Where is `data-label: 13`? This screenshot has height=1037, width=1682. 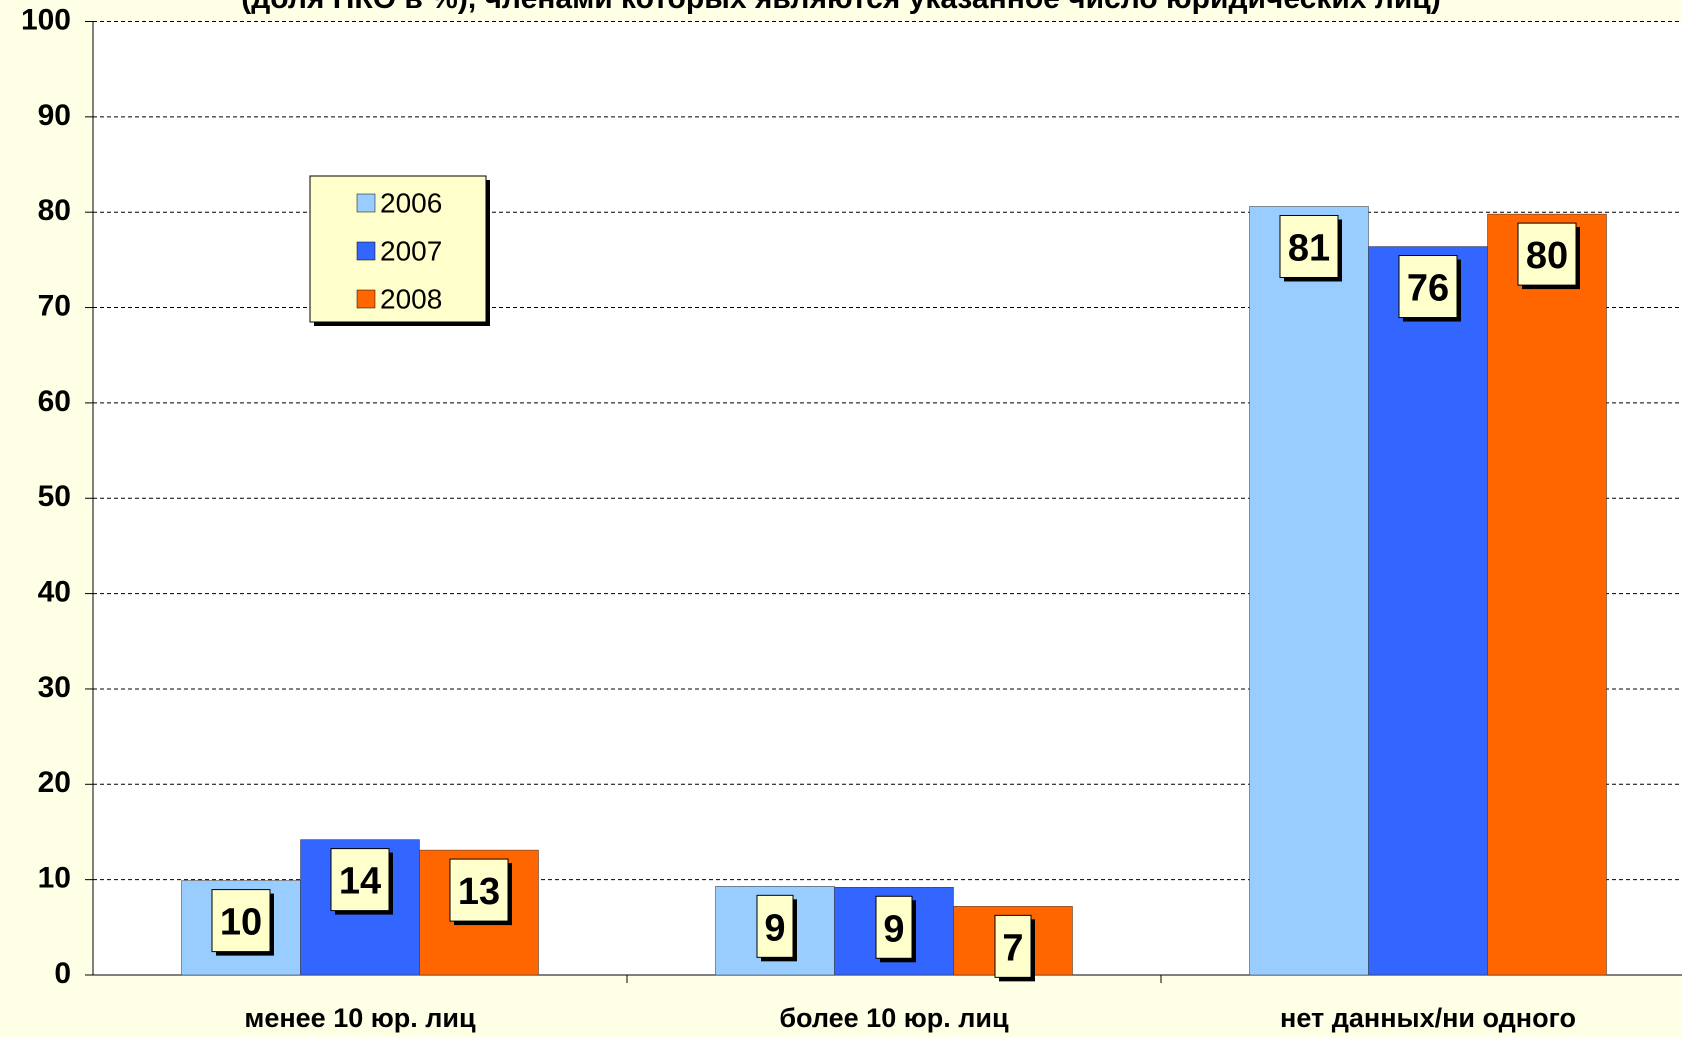 data-label: 13 is located at coordinates (480, 892).